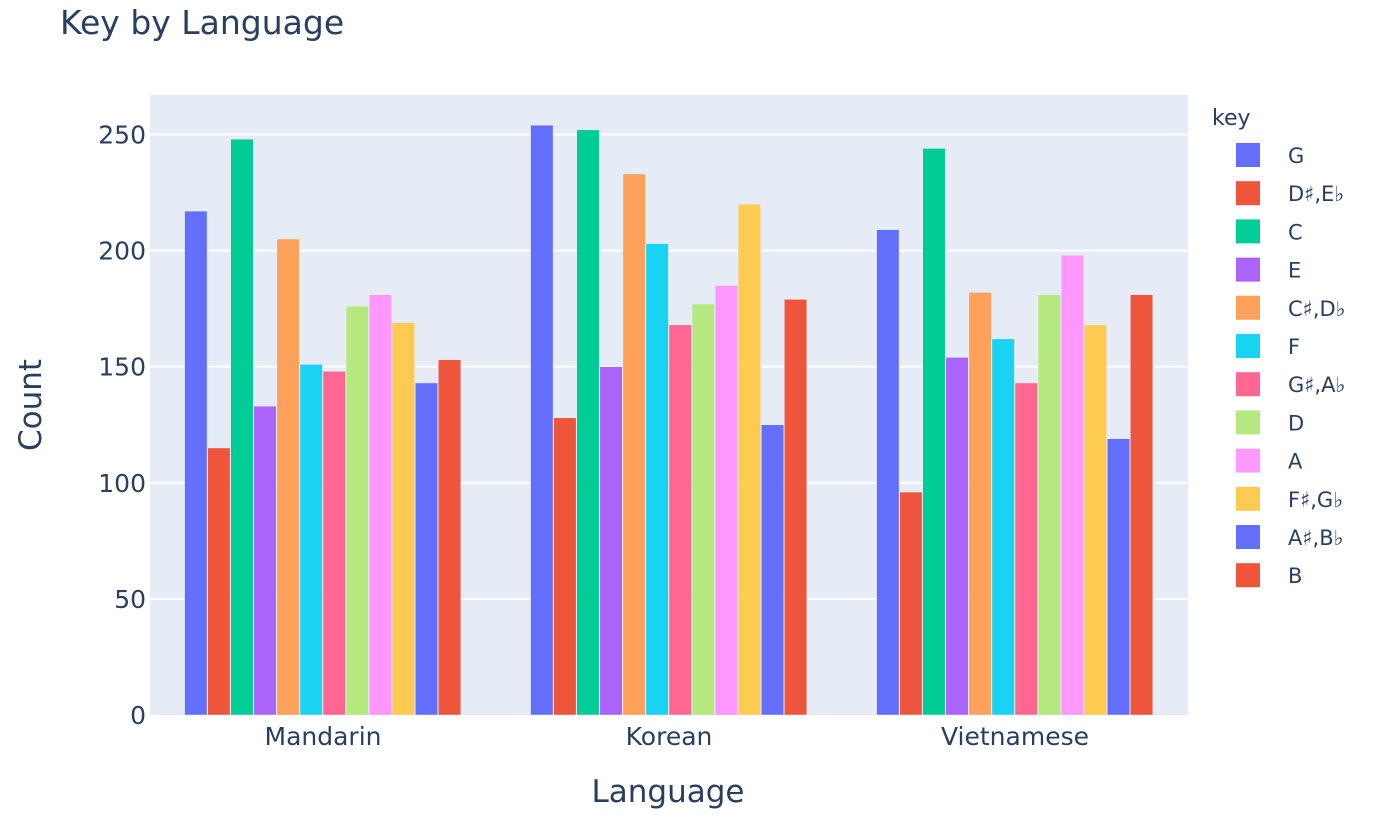  What do you see at coordinates (1295, 232) in the screenshot?
I see `legend-label: C` at bounding box center [1295, 232].